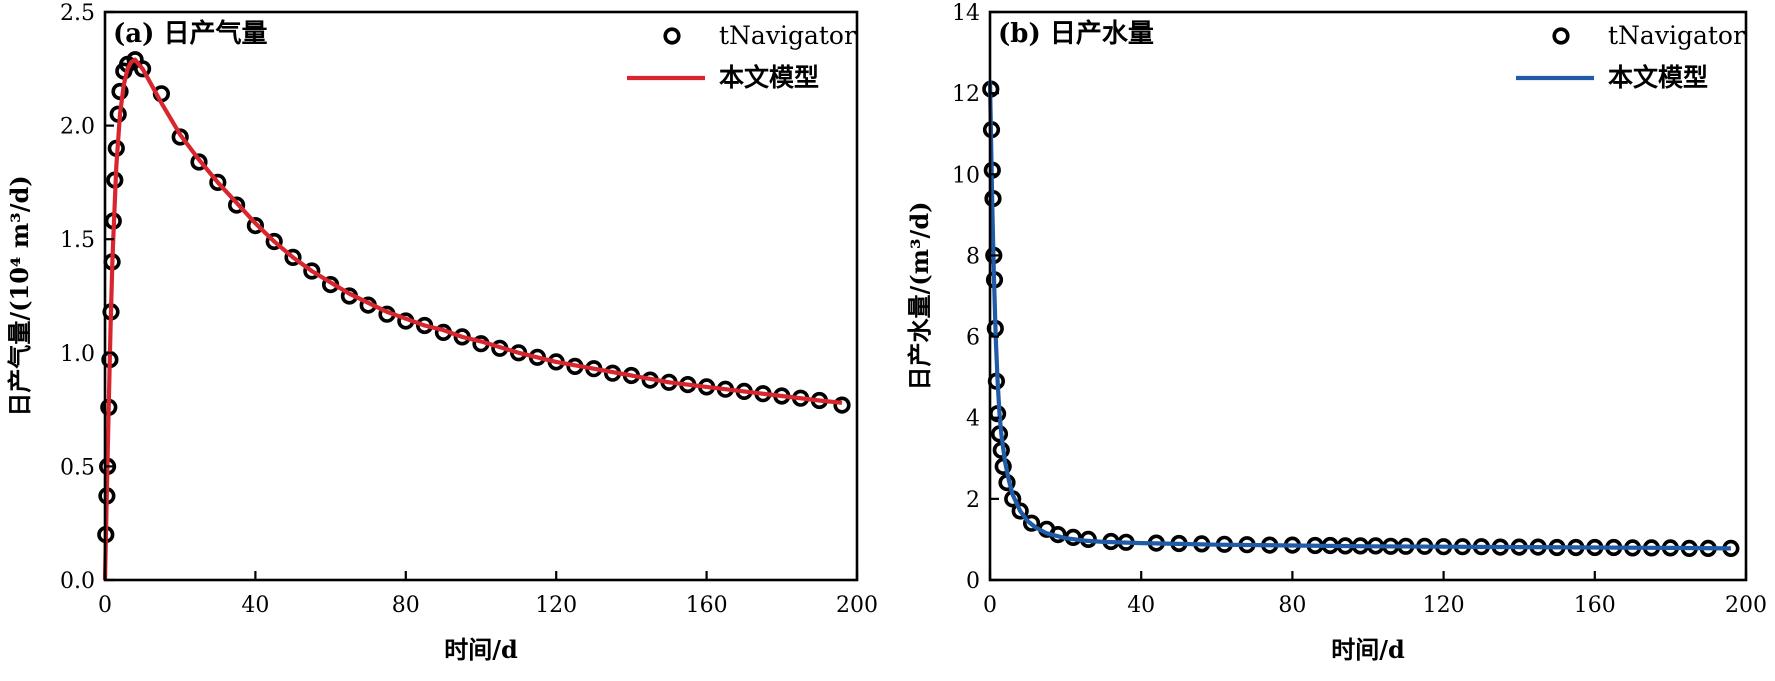 This screenshot has height=681, width=1775. What do you see at coordinates (973, 338) in the screenshot?
I see `y-tick-label: 6` at bounding box center [973, 338].